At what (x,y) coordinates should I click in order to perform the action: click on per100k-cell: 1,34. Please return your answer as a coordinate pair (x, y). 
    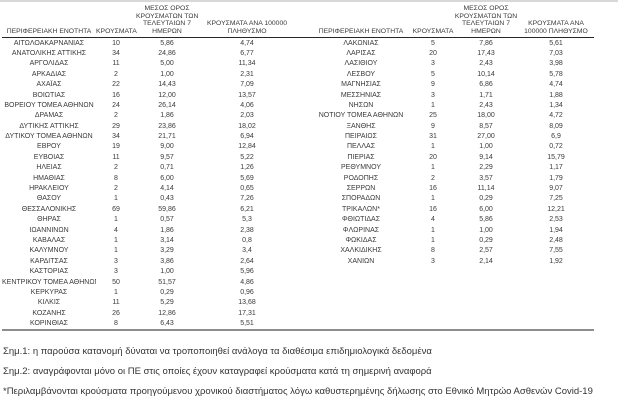
    Looking at the image, I should click on (556, 105).